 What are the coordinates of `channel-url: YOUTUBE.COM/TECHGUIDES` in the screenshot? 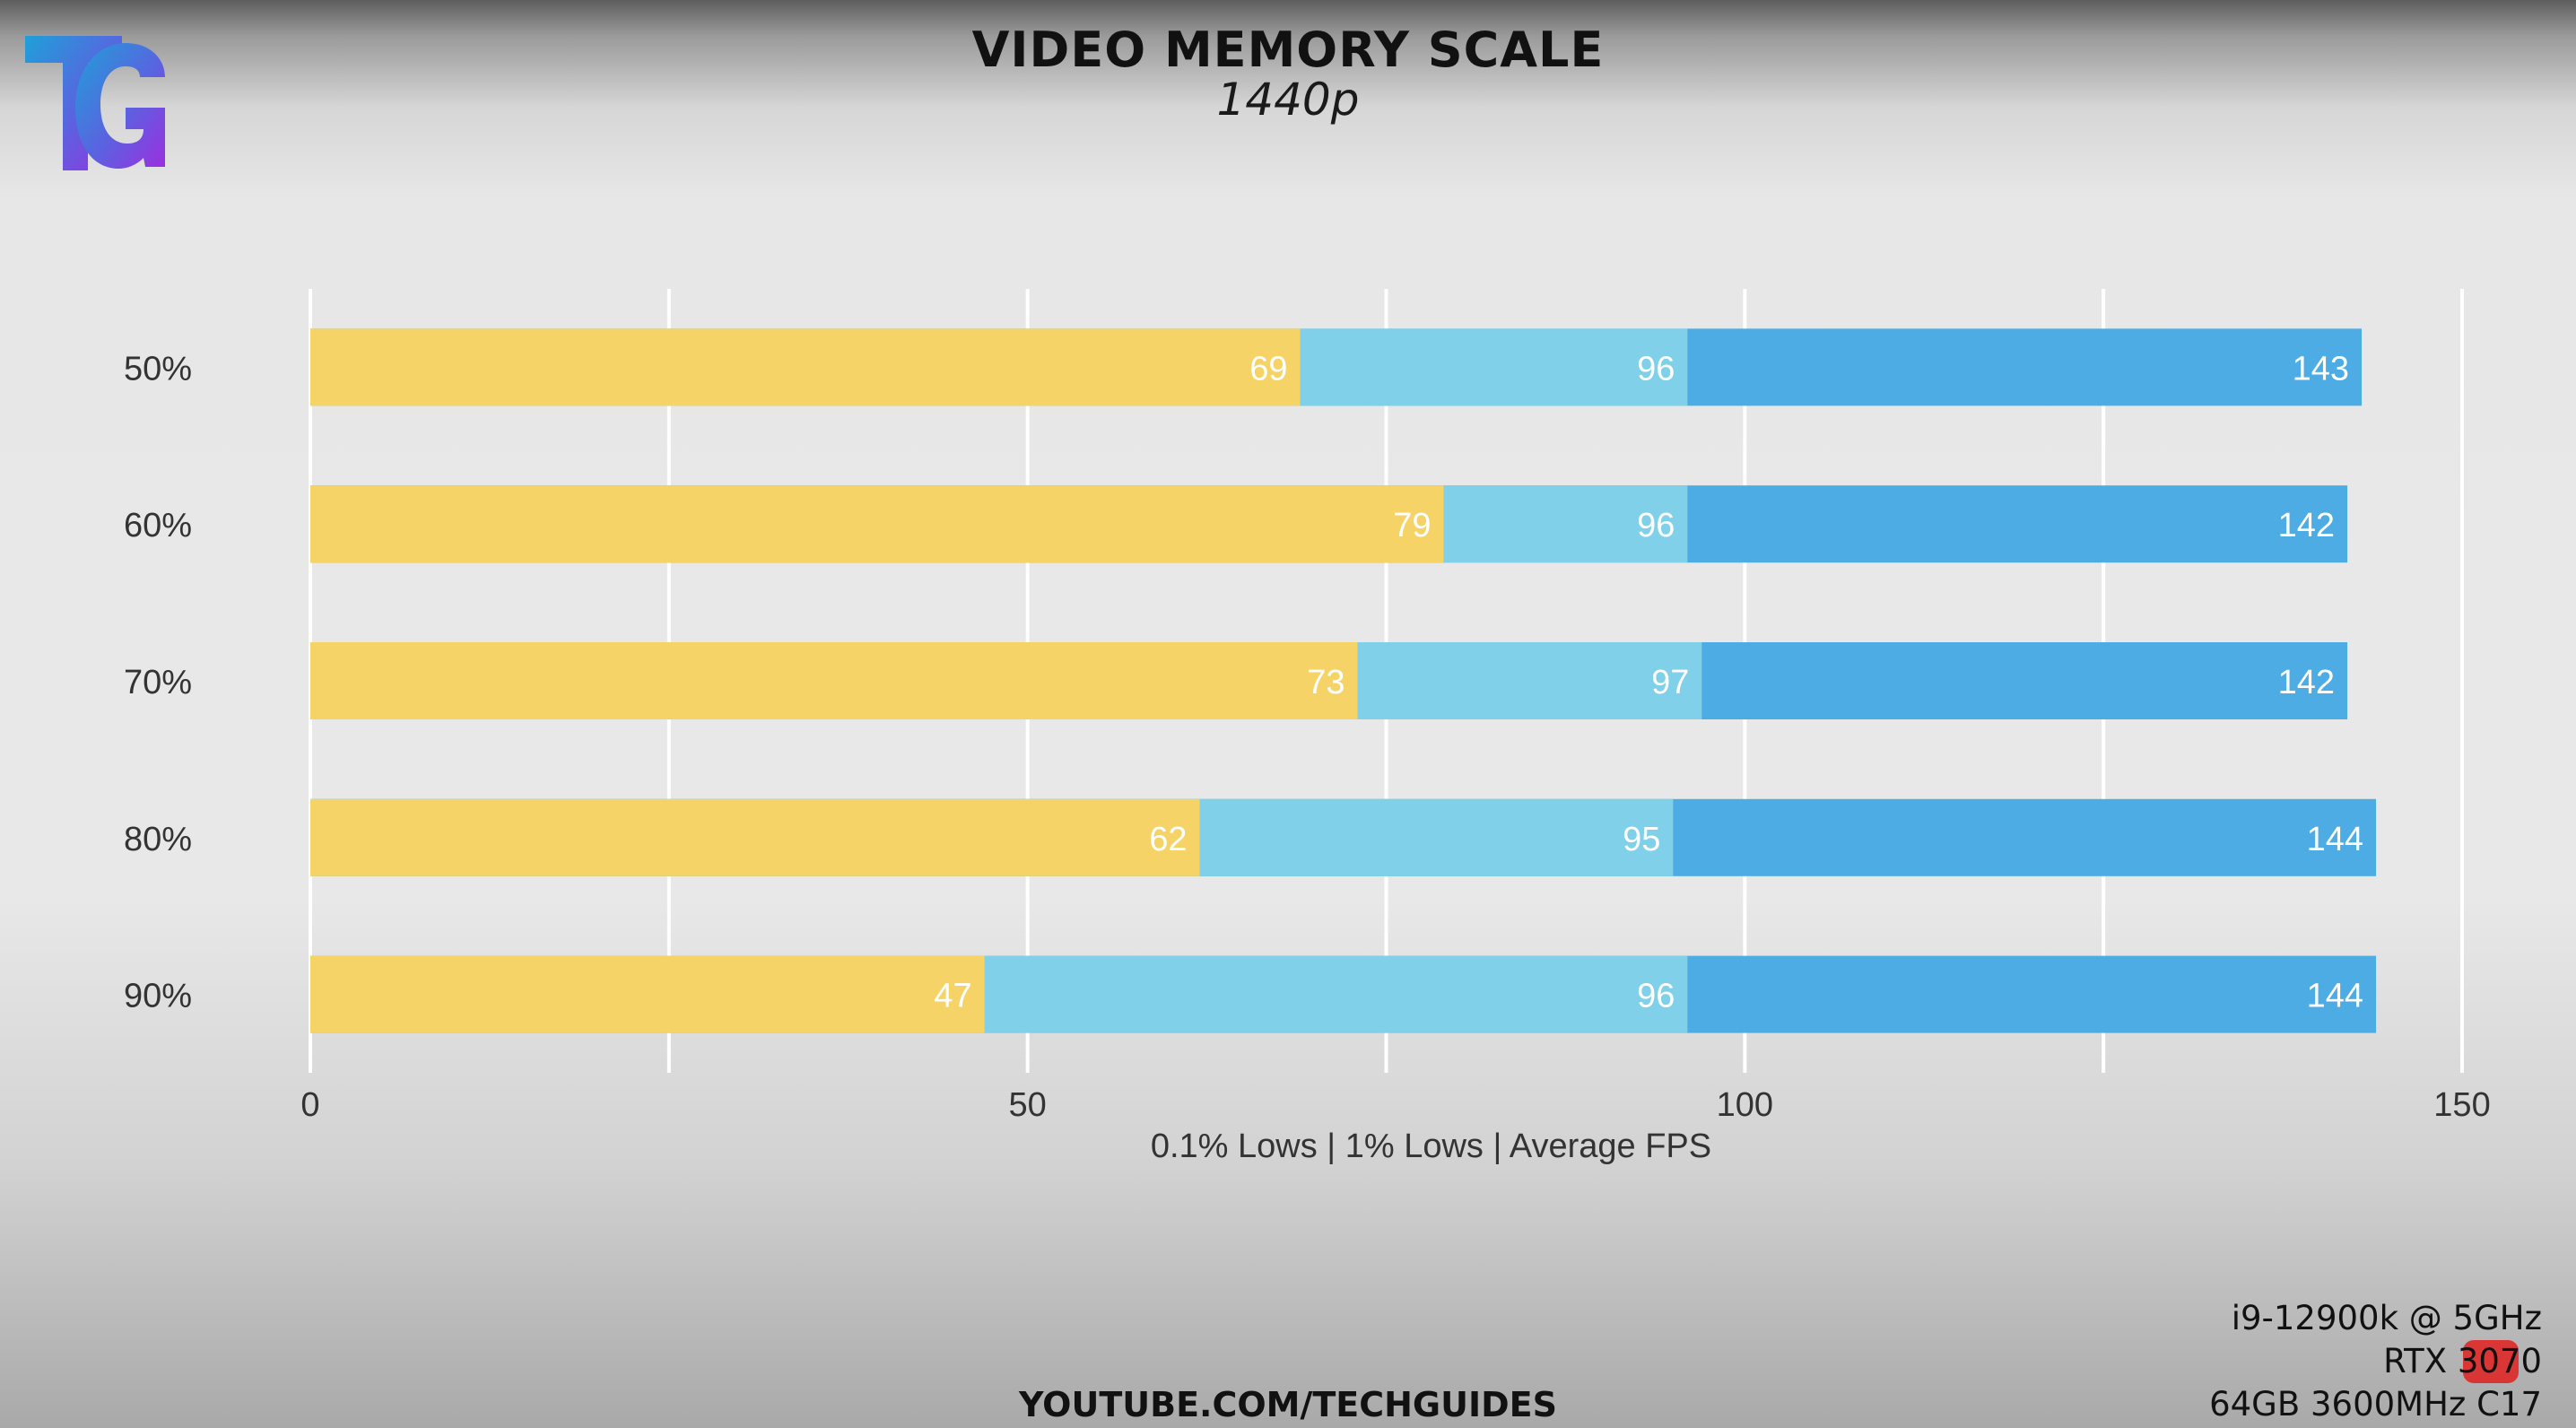 It's located at (1288, 1404).